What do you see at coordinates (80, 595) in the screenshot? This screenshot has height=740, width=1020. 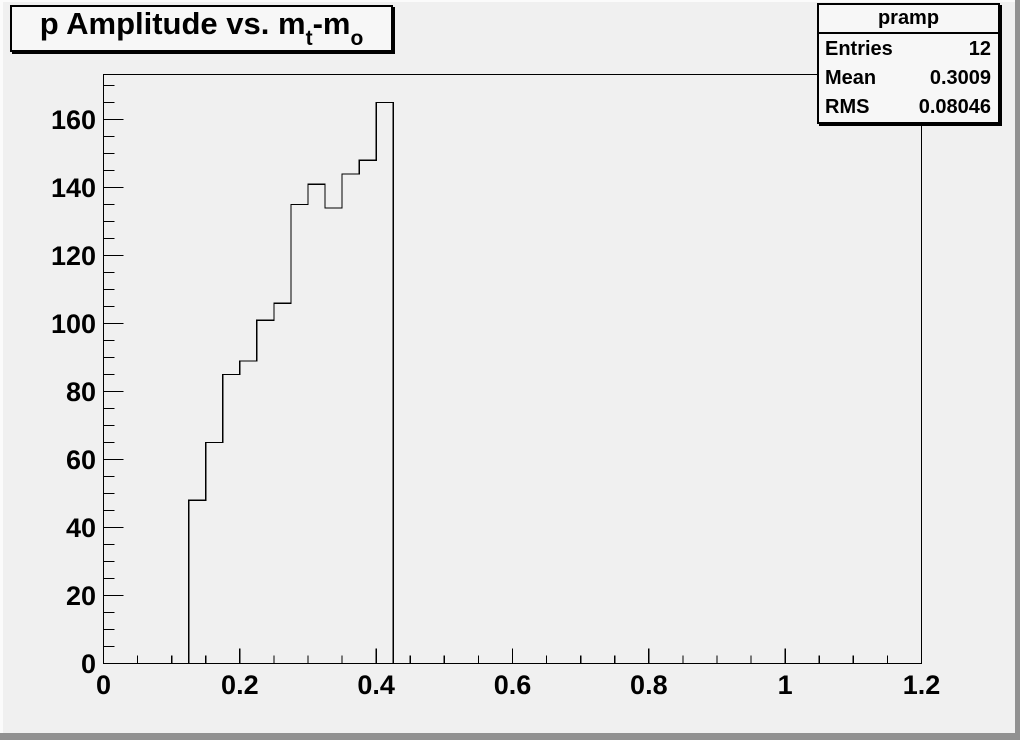 I see `y-tick-label: 20` at bounding box center [80, 595].